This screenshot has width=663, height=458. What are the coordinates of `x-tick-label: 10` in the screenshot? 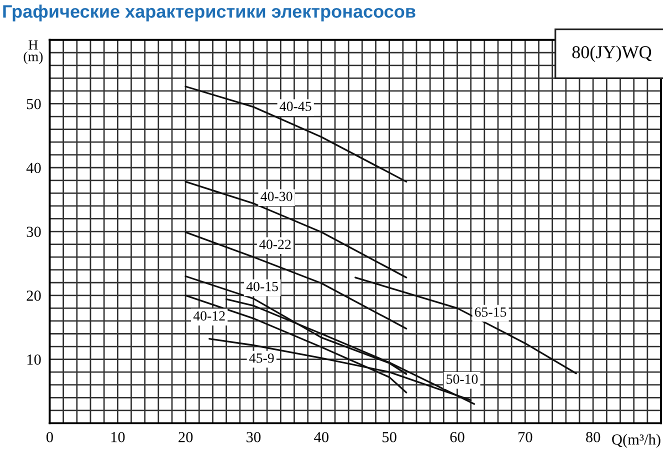 It's located at (118, 437).